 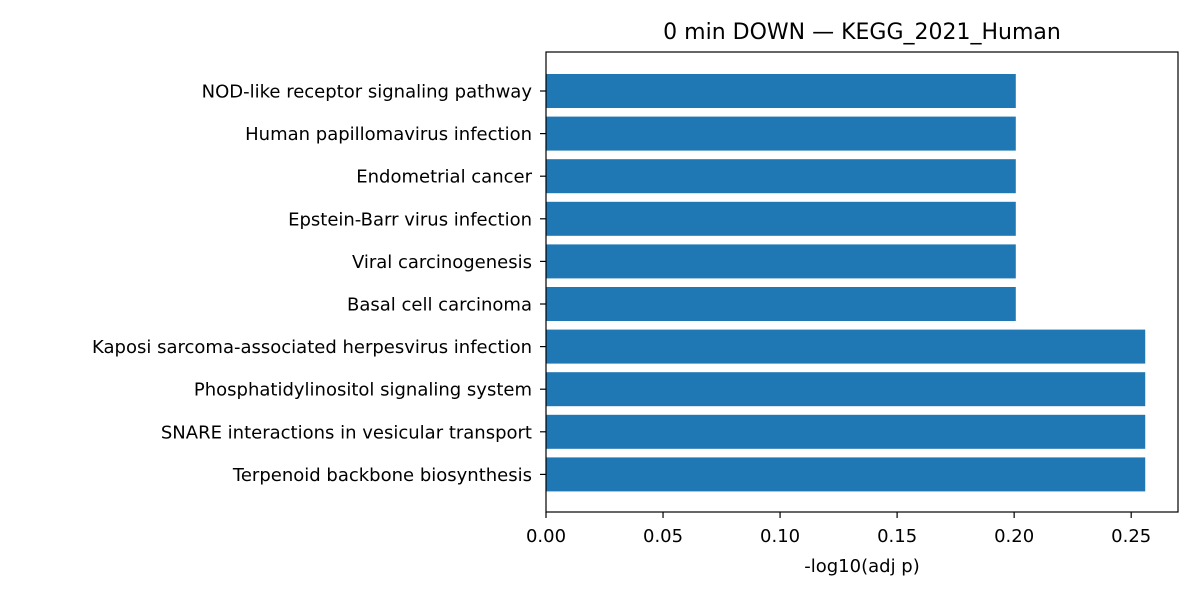 What do you see at coordinates (838, 529) in the screenshot?
I see `x-ticks: 0.00 0.05 0.10 0.15 0.20 0.25` at bounding box center [838, 529].